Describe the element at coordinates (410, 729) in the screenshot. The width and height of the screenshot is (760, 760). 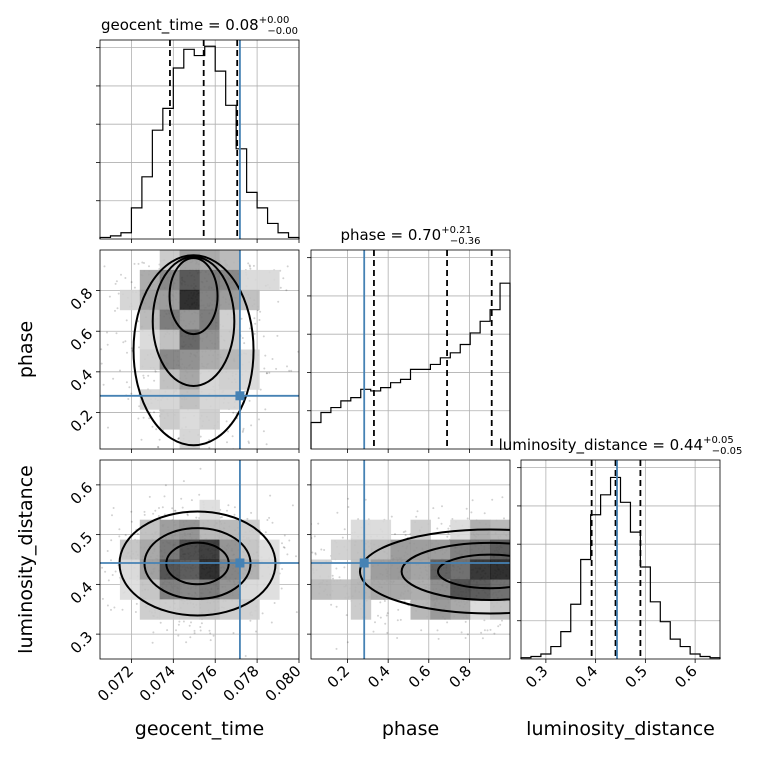
I see `x-axis-label-phase: phase` at that location.